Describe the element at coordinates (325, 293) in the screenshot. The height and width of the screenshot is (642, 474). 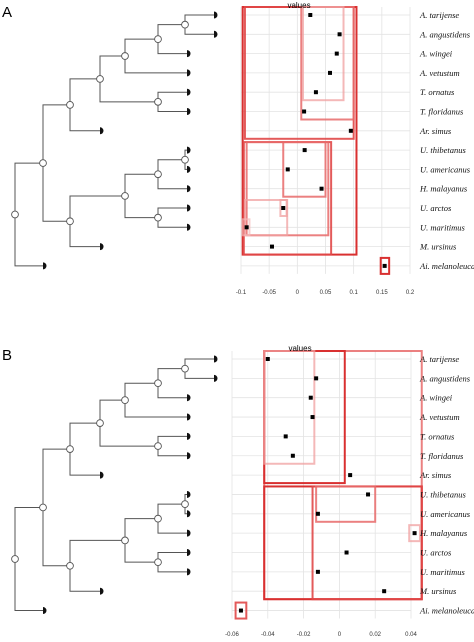
I see `x-axis-a: -0.1 -0.05 0 0.05 0.1 0.15 0.2` at that location.